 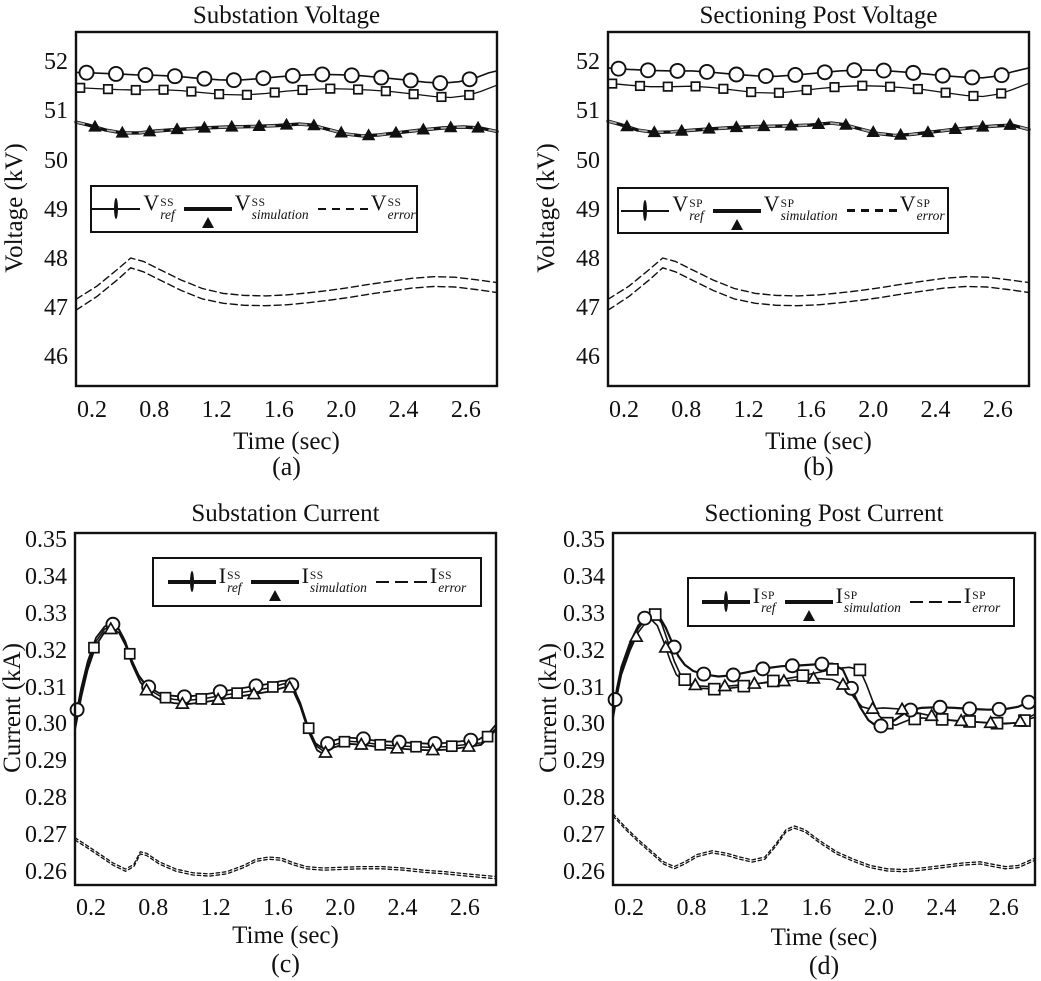 What do you see at coordinates (286, 466) in the screenshot?
I see `panel-caption: (a)` at bounding box center [286, 466].